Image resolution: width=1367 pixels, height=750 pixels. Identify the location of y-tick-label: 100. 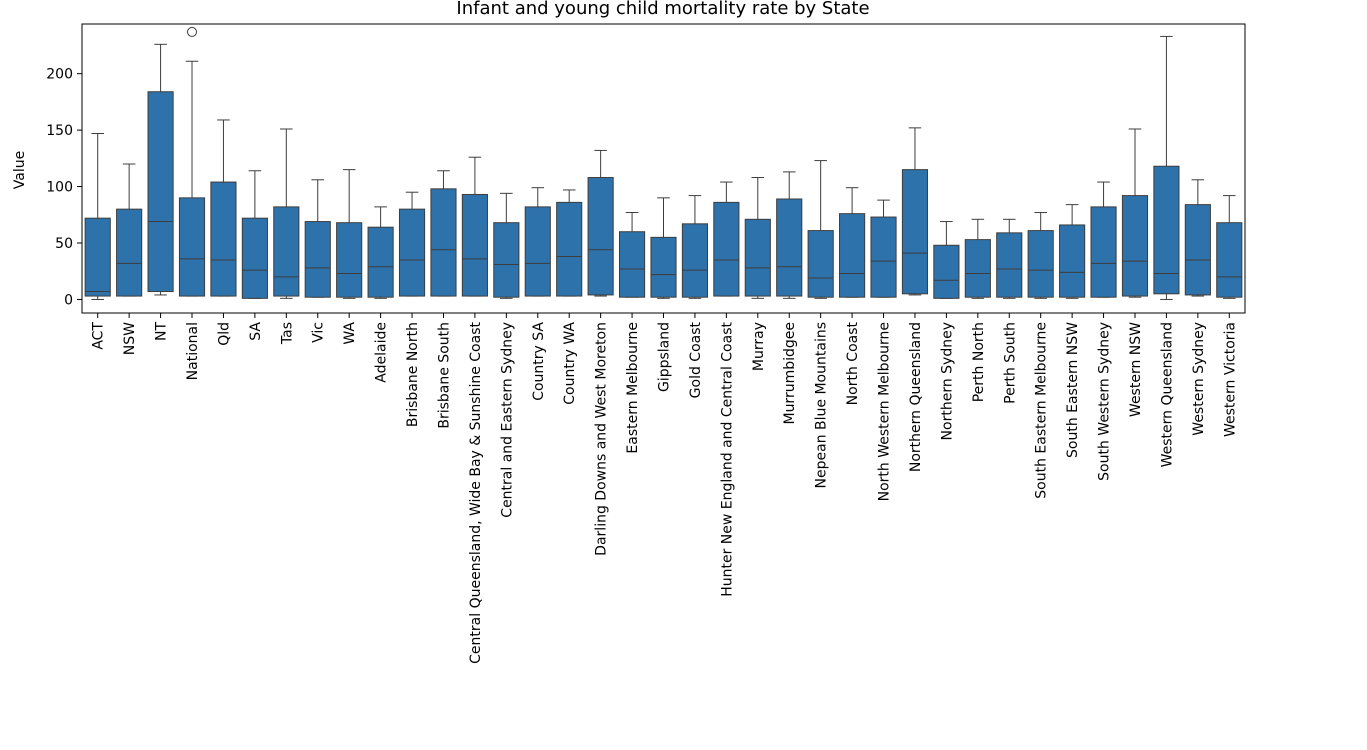
(59, 188).